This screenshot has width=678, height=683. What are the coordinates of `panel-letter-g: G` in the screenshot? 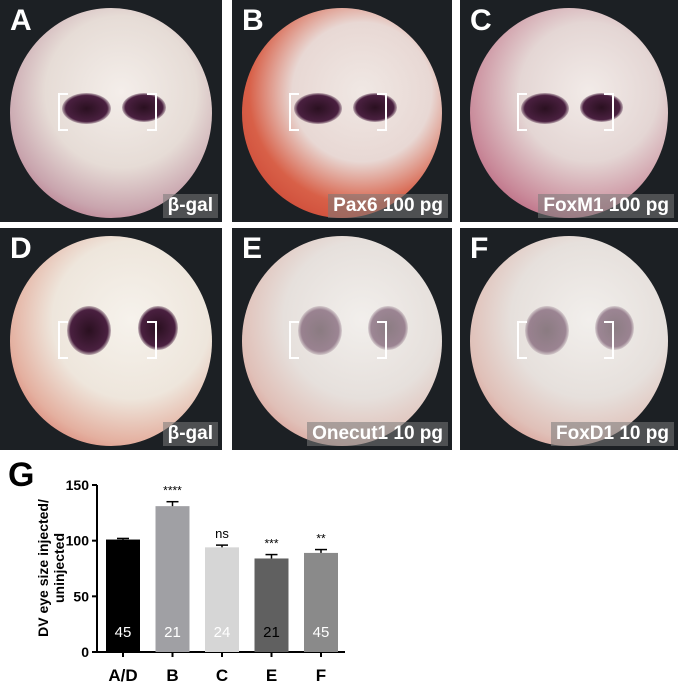 It's located at (21, 475).